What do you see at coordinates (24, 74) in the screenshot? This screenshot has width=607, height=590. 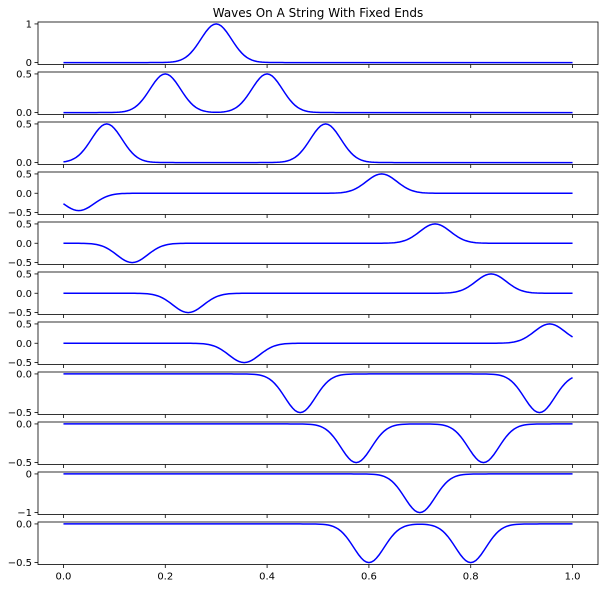 I see `y-tick-label-2-2: 0.5` at bounding box center [24, 74].